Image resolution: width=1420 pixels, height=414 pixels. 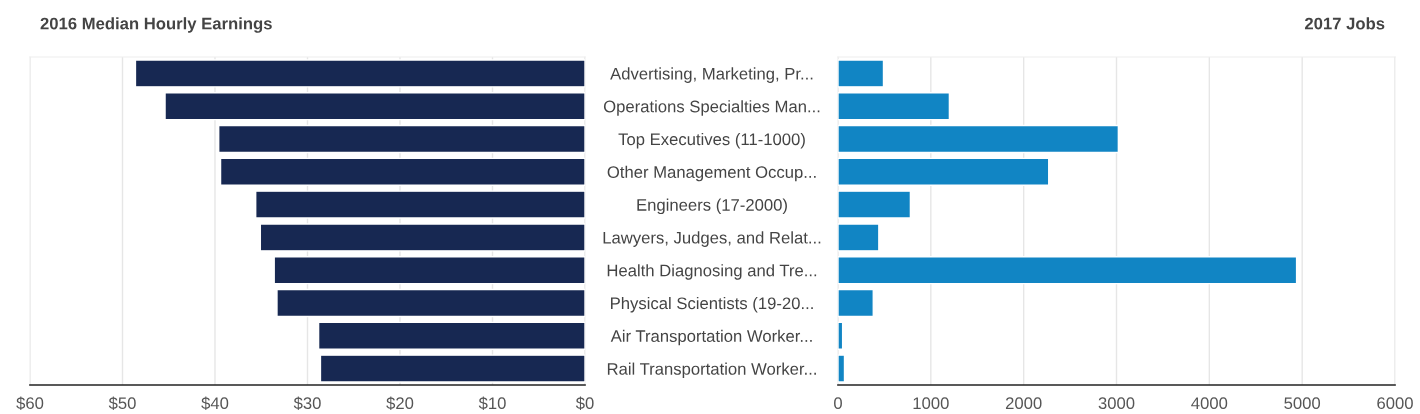 What do you see at coordinates (1116, 403) in the screenshot?
I see `x-tick-label: 3000` at bounding box center [1116, 403].